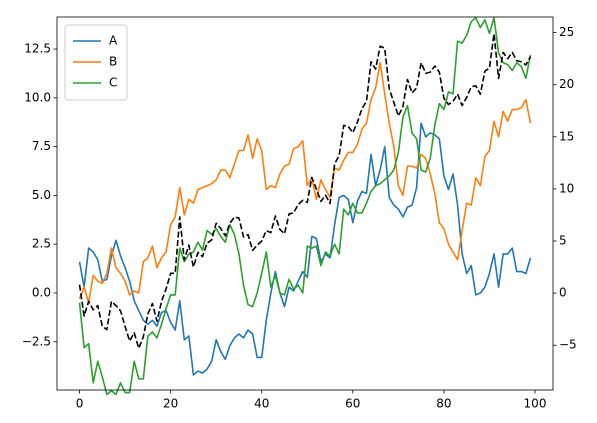 Image resolution: width=597 pixels, height=423 pixels. Describe the element at coordinates (352, 404) in the screenshot. I see `x-tick-label: 60` at that location.